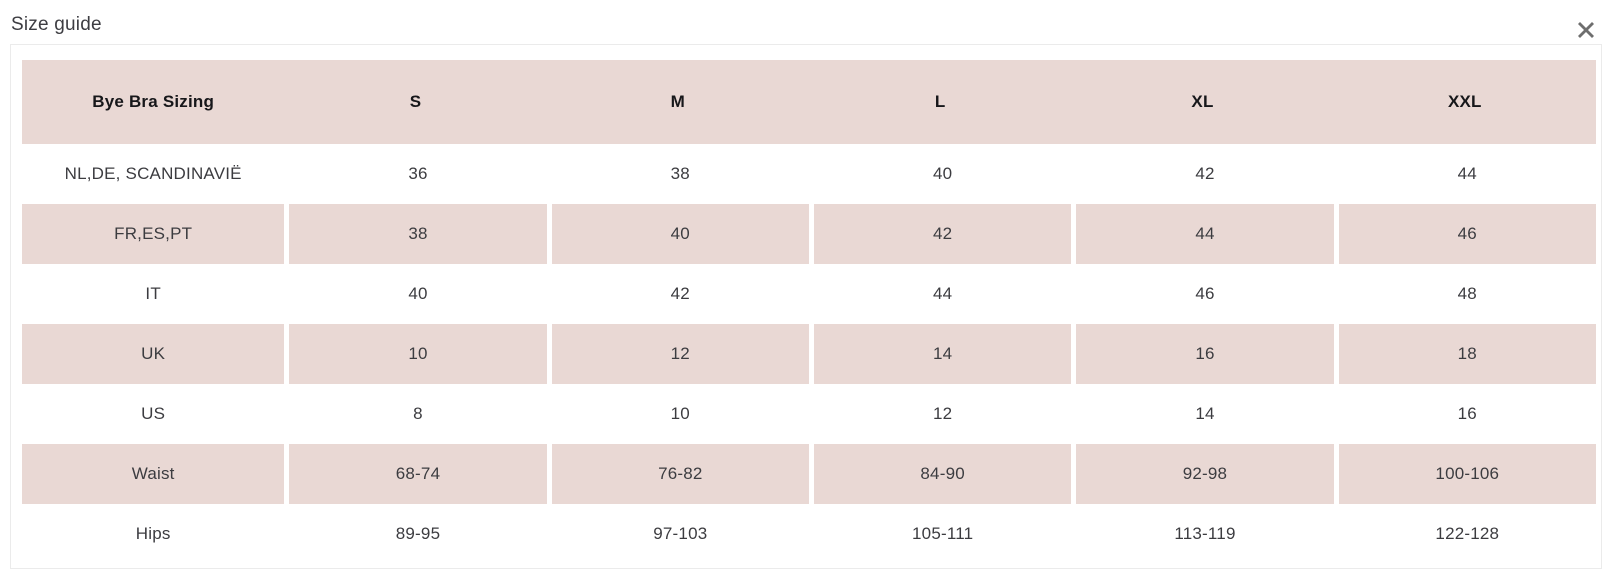 The height and width of the screenshot is (583, 1612). Describe the element at coordinates (677, 474) in the screenshot. I see `size-value-cell: 76-82` at that location.